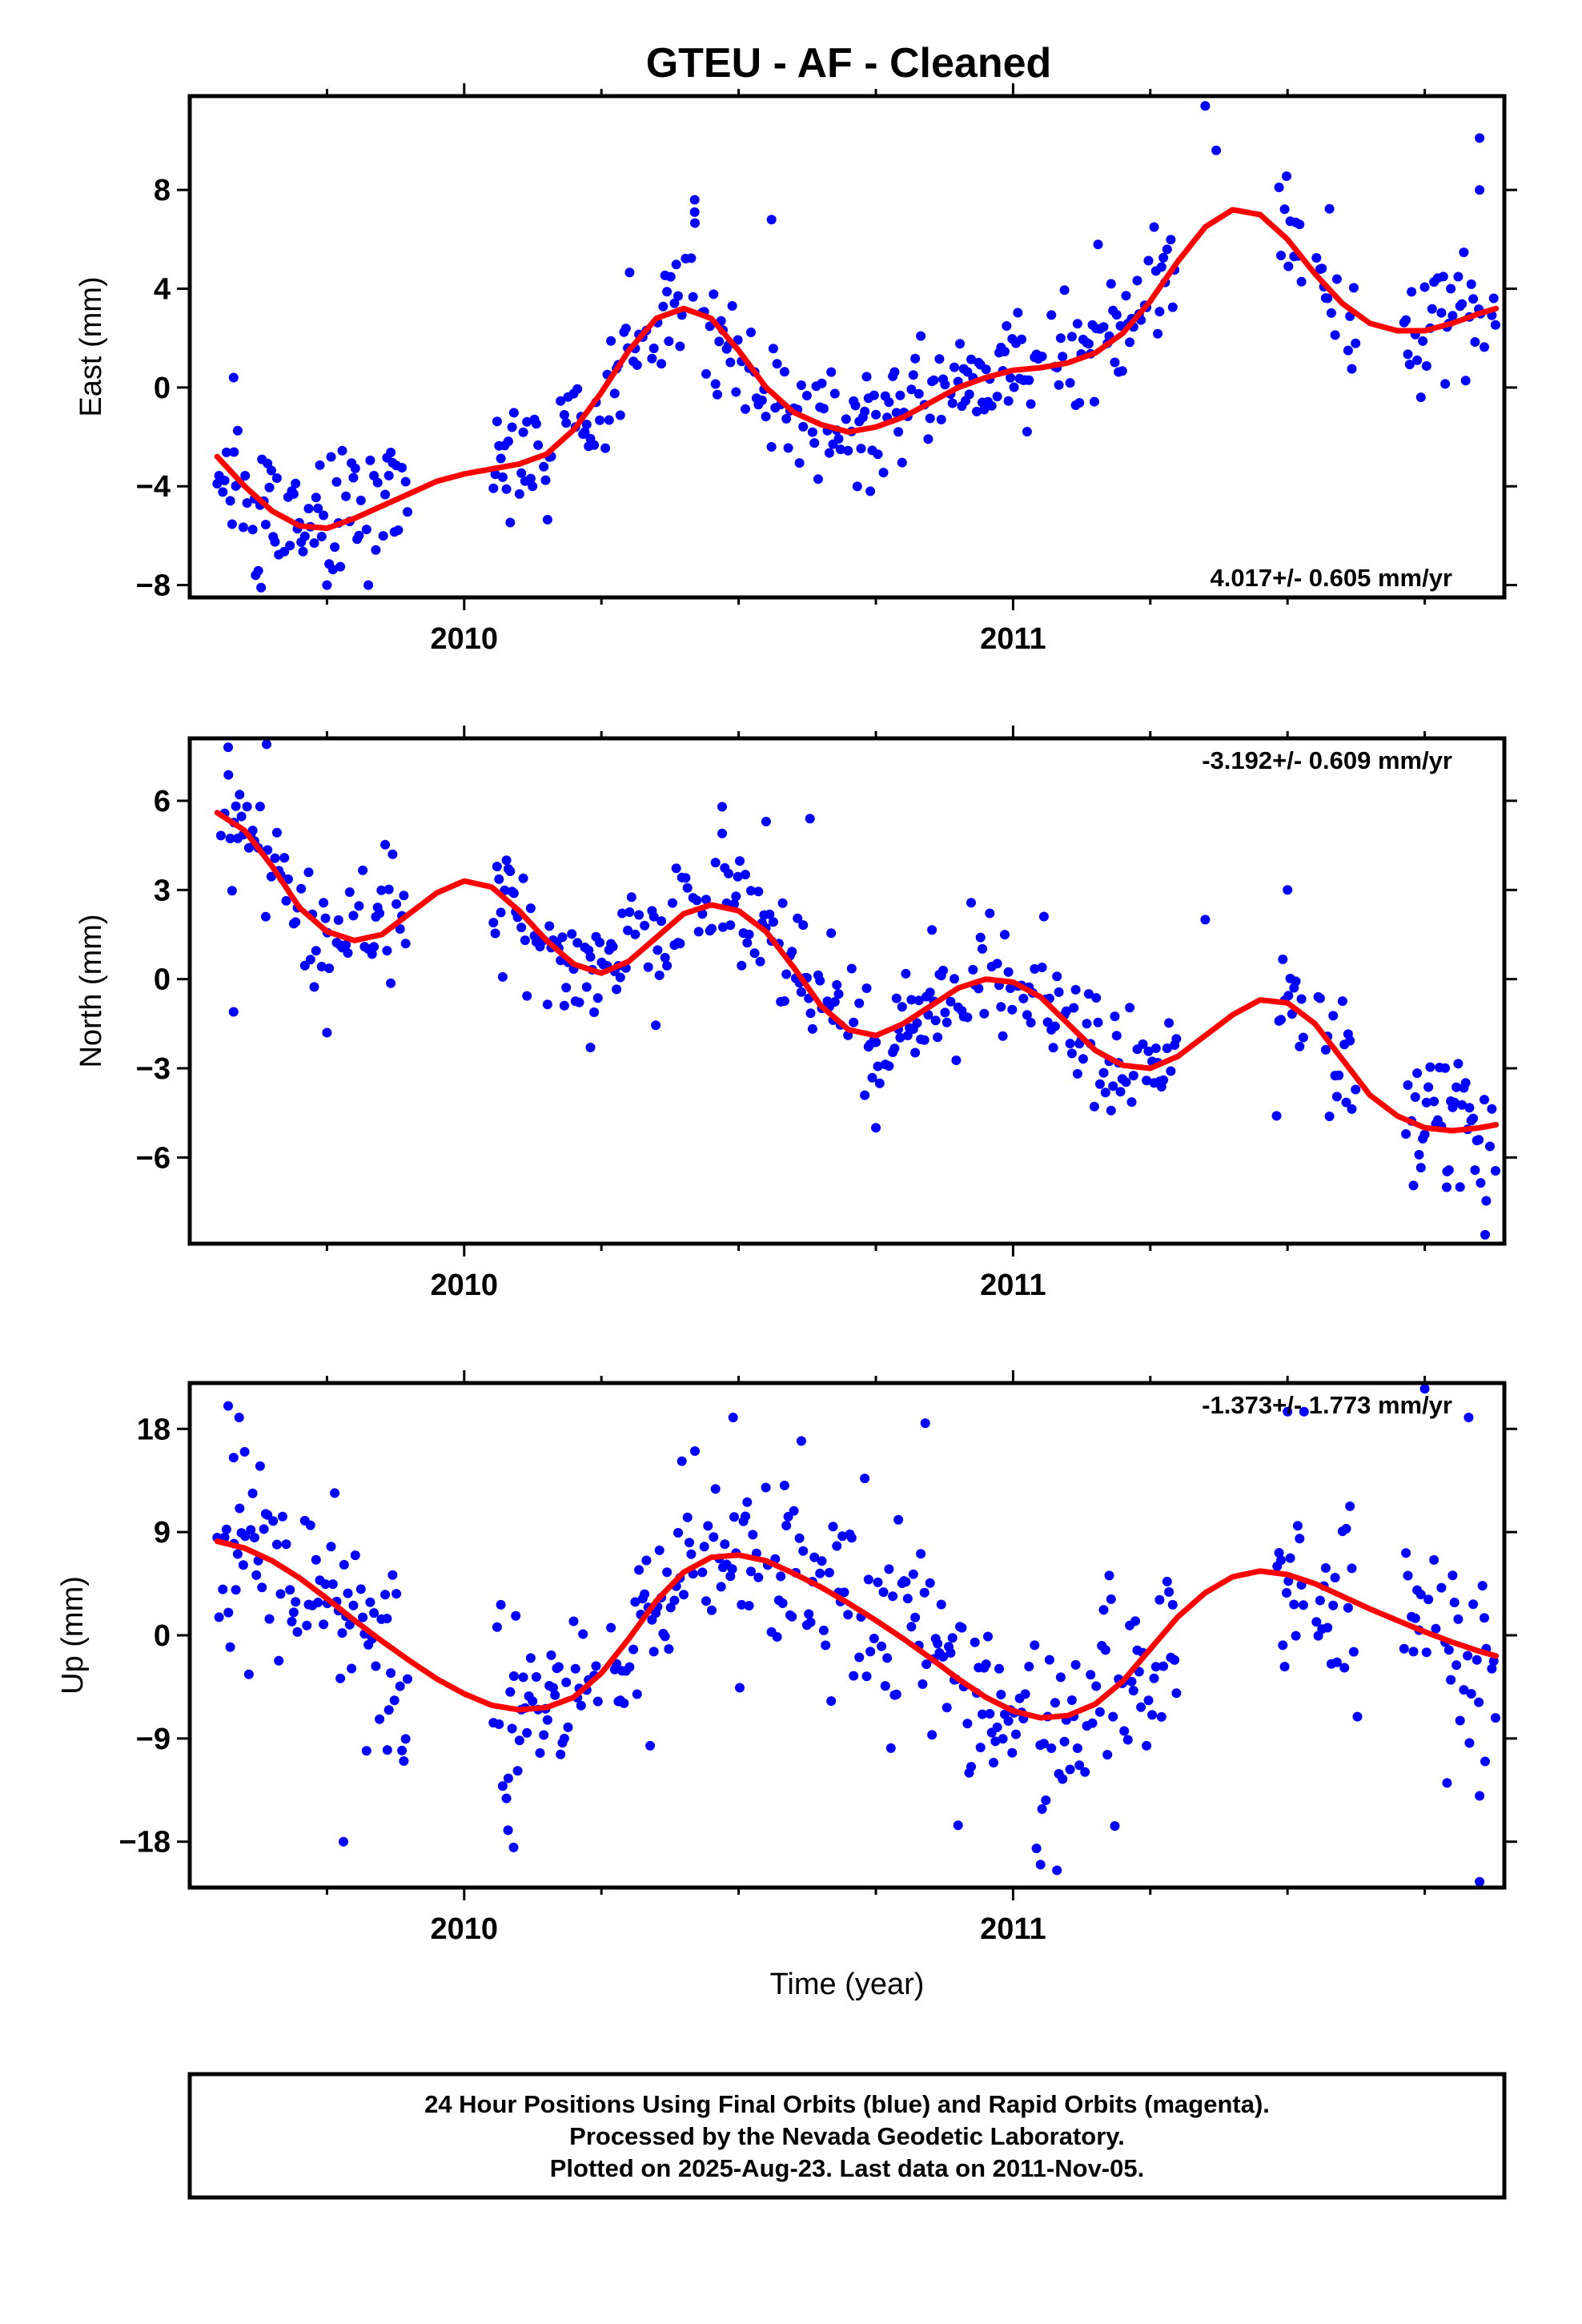 The width and height of the screenshot is (1582, 2324). I want to click on north-ytick-label: 0, so click(162, 980).